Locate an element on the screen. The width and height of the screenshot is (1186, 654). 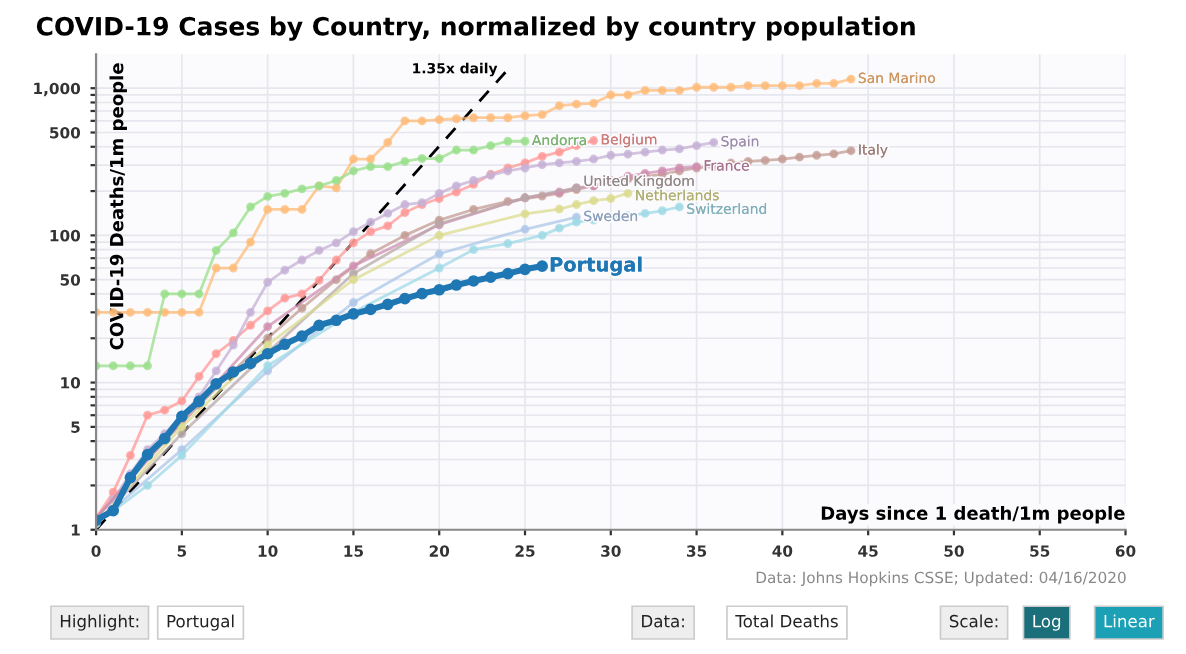
text: Linear is located at coordinates (1129, 621).